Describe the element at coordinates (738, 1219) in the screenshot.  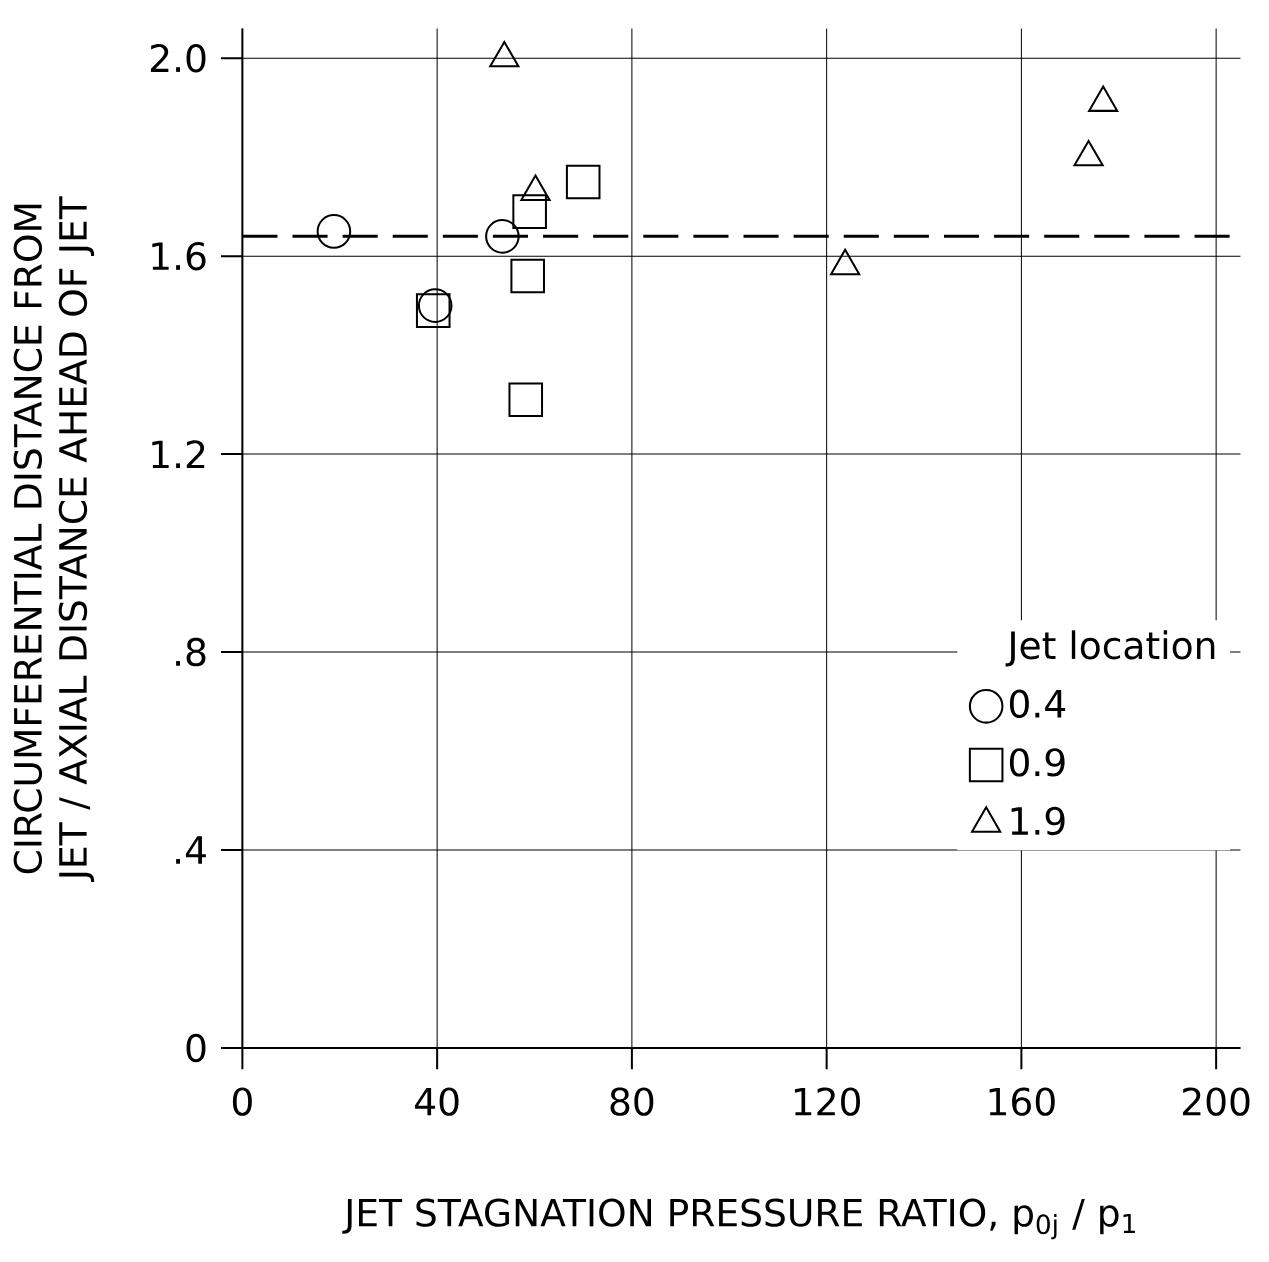
I see `x-axis-title: JET STAGNATION PRESSURE RATIO, p$_{0j}$ / p$_{1}$` at that location.